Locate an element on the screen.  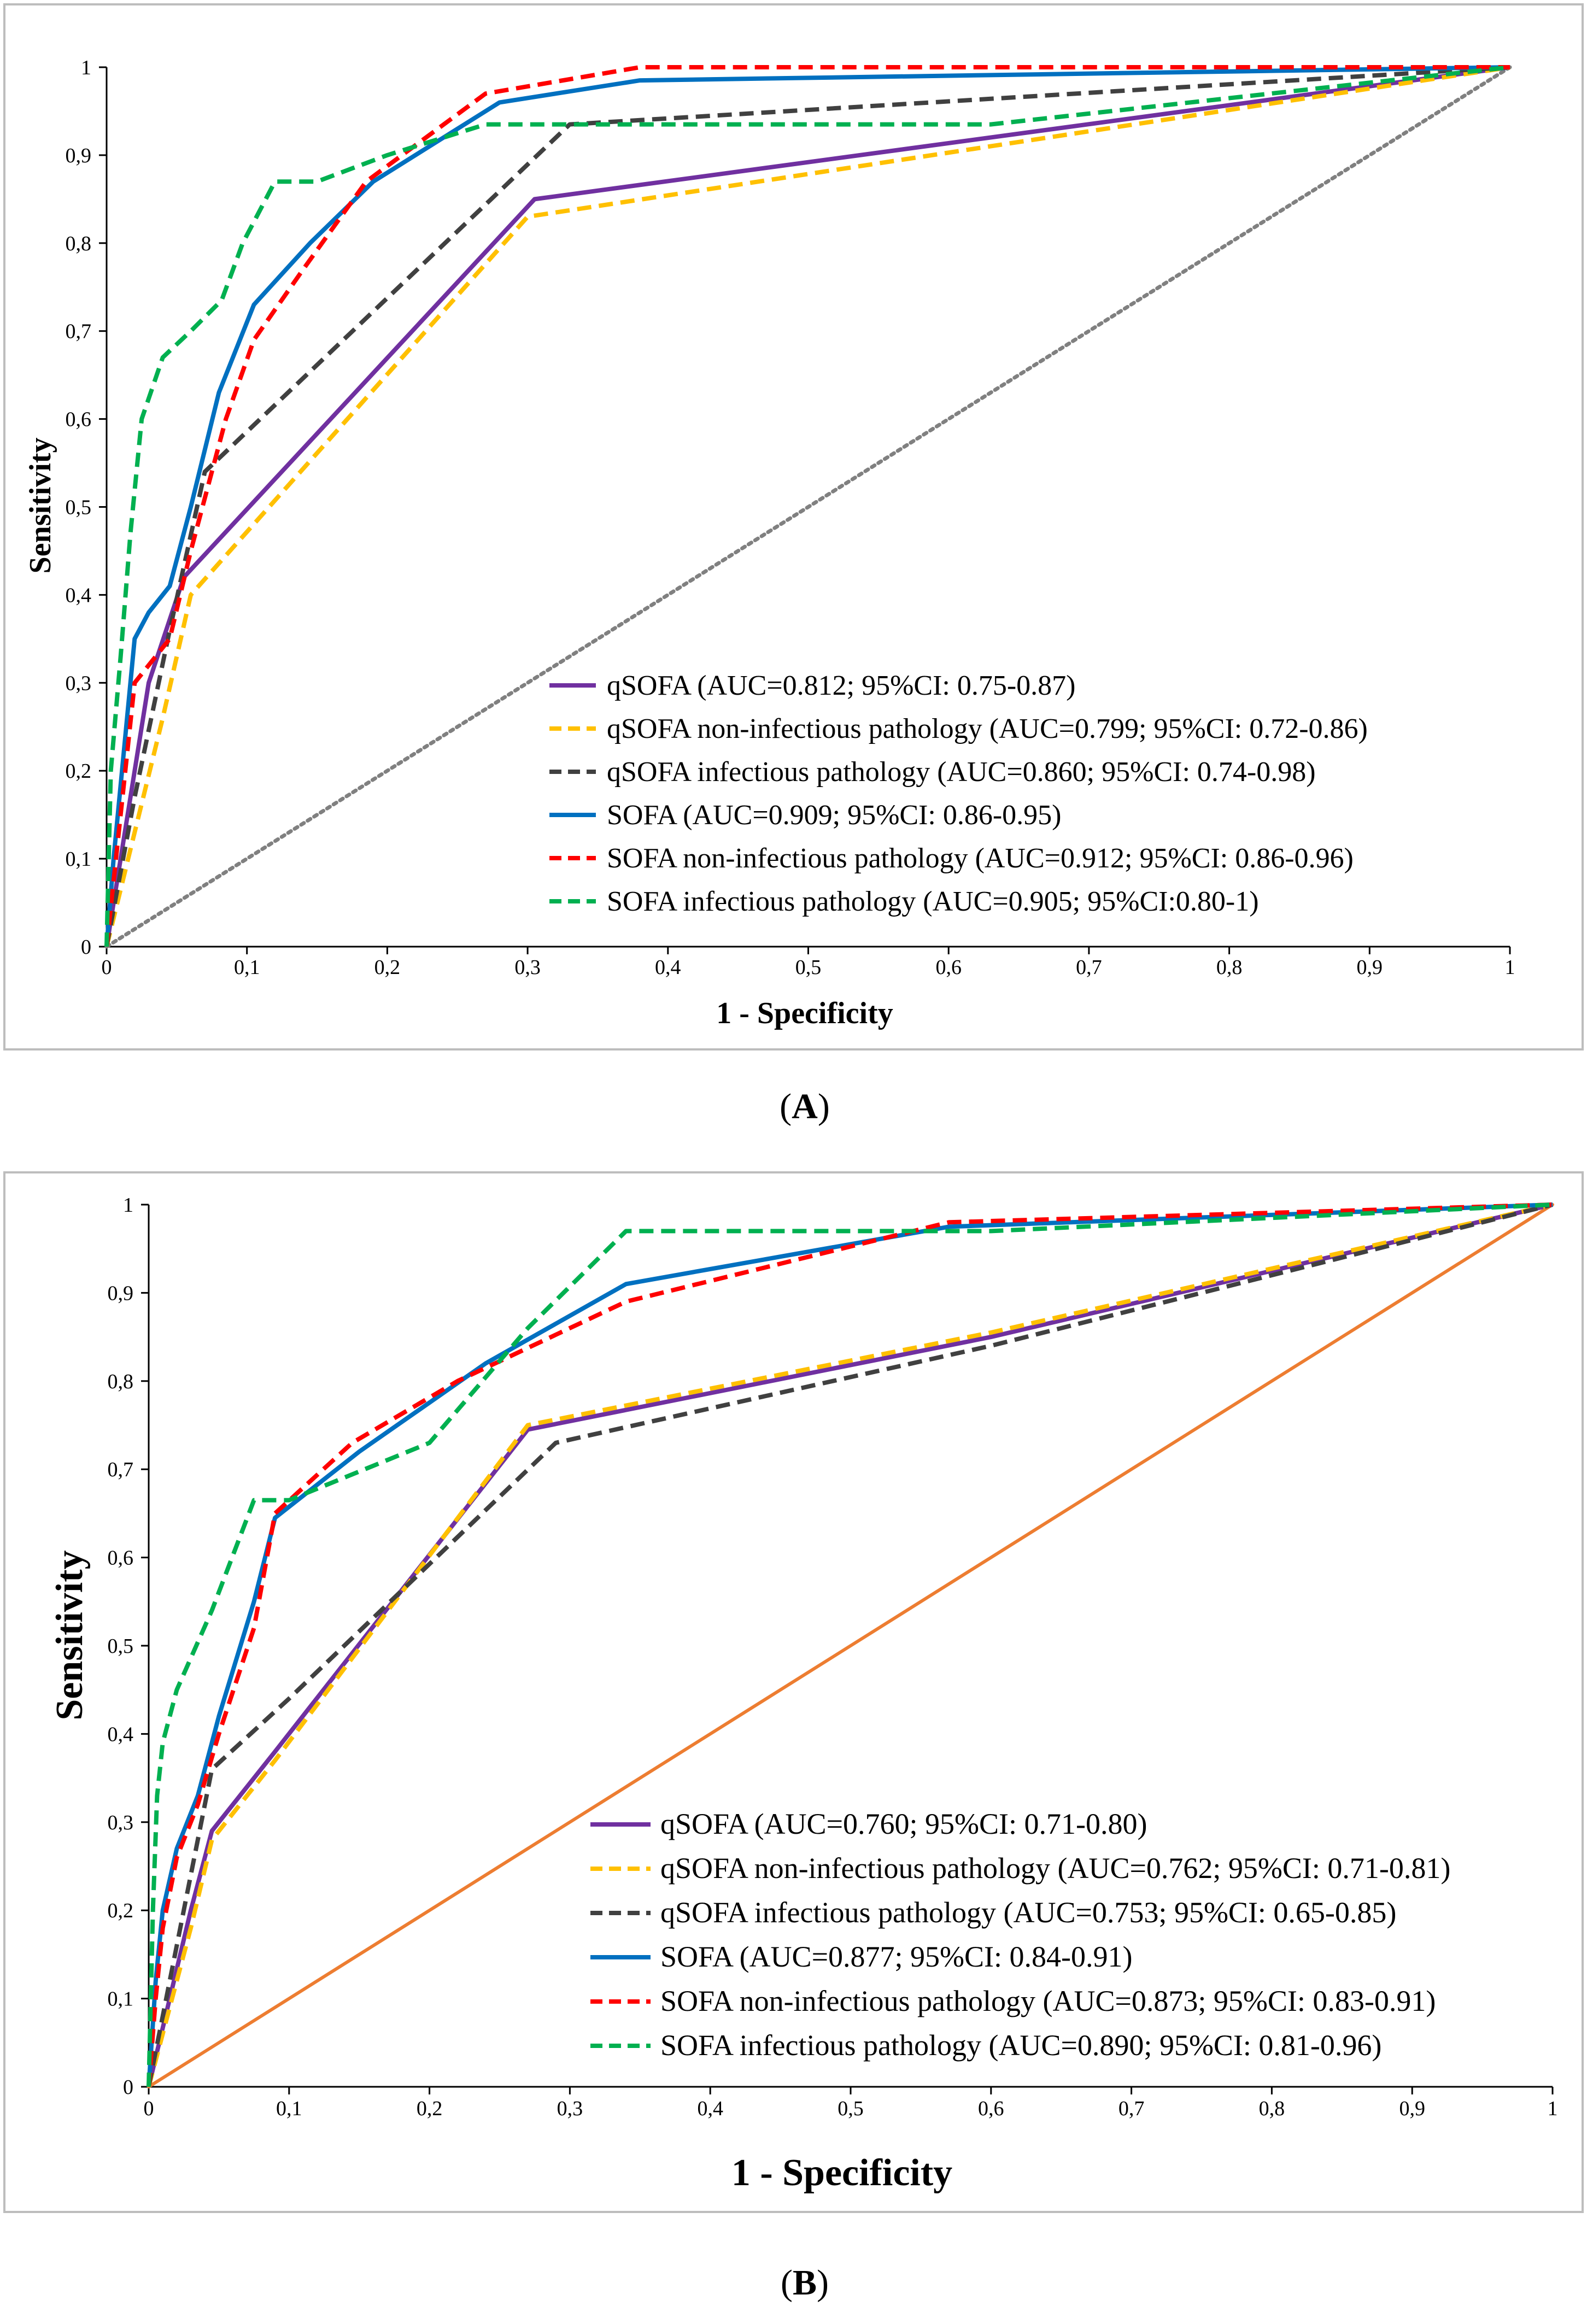
panel-b-y-ticks: 0 0,1 0,2 0,3 0,4 0,5 0,6 0,7 0,8 0,9 1 is located at coordinates (128, 1646).